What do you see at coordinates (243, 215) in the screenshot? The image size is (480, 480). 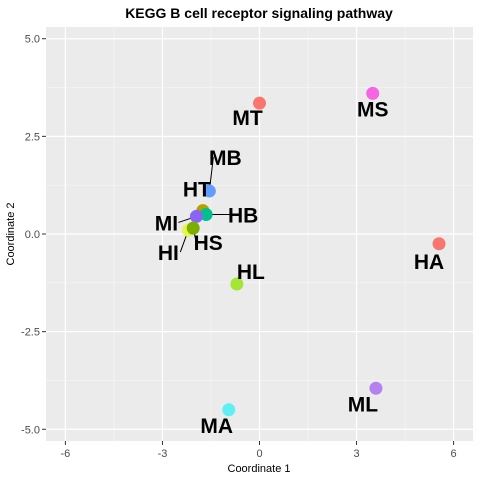 I see `label-hb: HB` at bounding box center [243, 215].